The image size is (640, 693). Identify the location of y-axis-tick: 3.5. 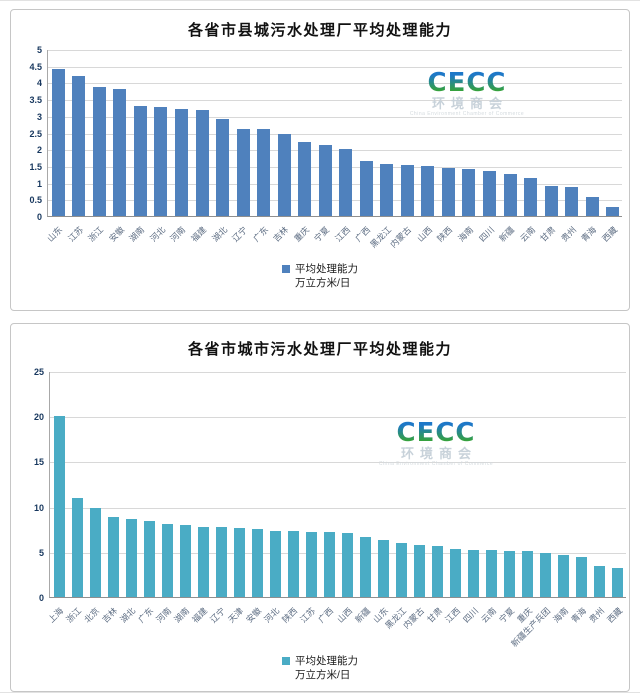
(35, 100).